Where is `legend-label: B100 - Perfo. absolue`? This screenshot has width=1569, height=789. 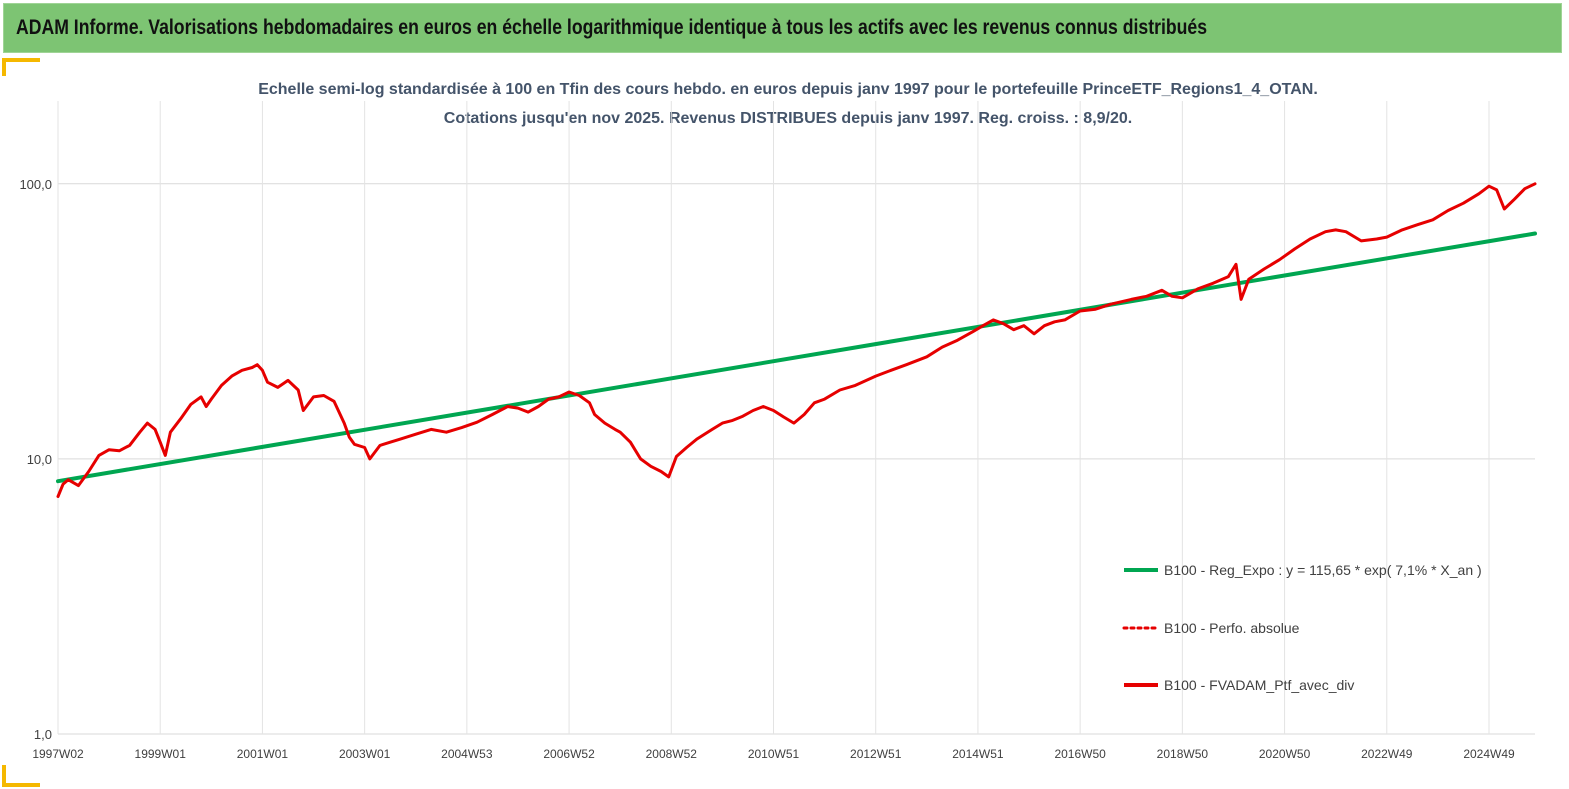
legend-label: B100 - Perfo. absolue is located at coordinates (1232, 628).